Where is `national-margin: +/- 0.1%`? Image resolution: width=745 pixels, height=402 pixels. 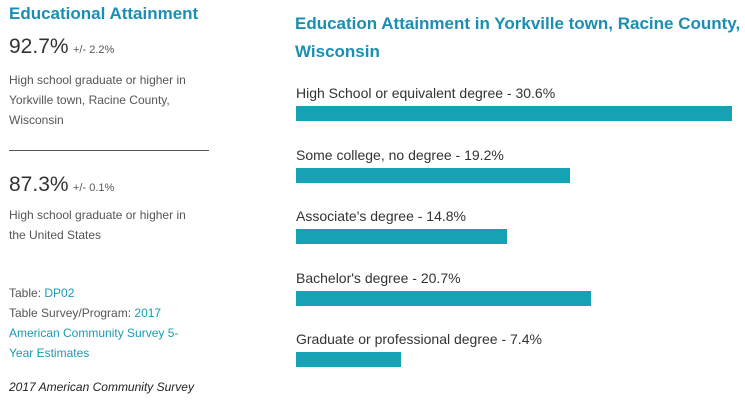
national-margin: +/- 0.1% is located at coordinates (94, 188).